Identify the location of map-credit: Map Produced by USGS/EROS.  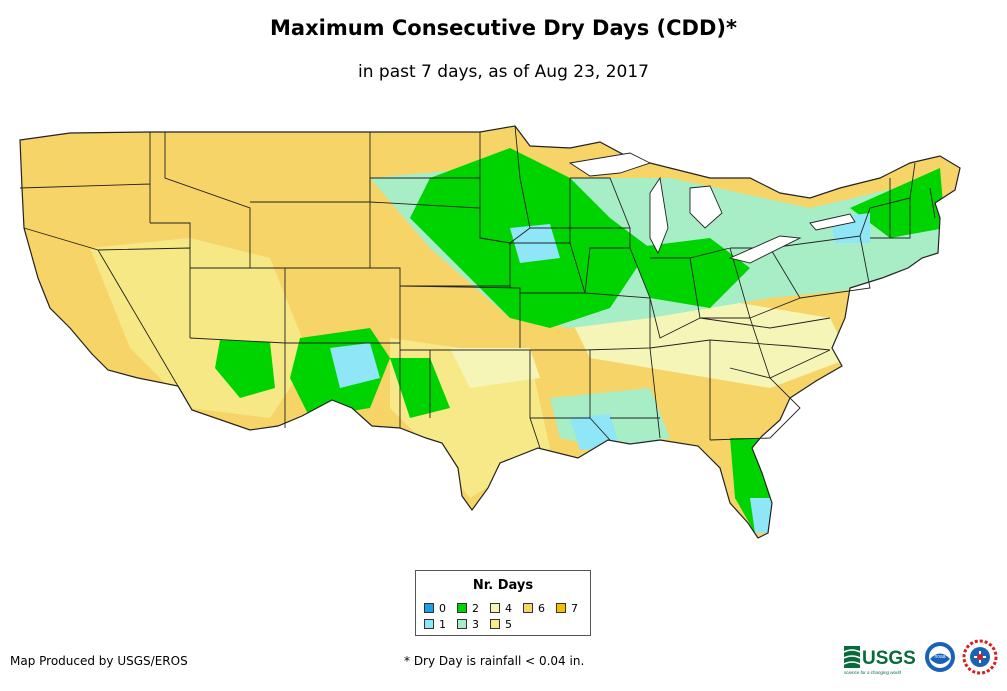
(99, 661).